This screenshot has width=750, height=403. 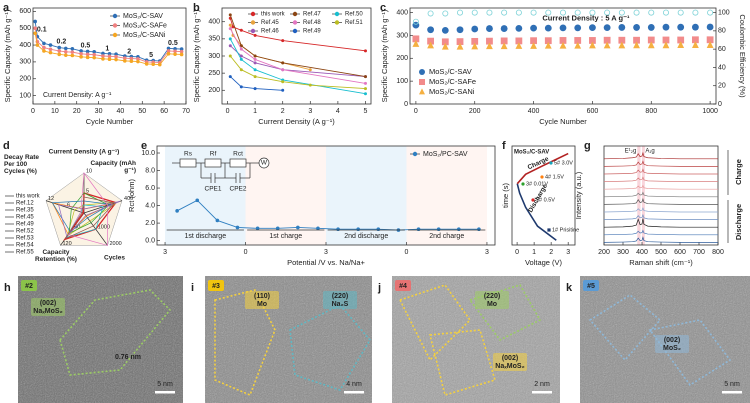 What do you see at coordinates (99, 111) in the screenshot?
I see `x-tick-label: 30` at bounding box center [99, 111].